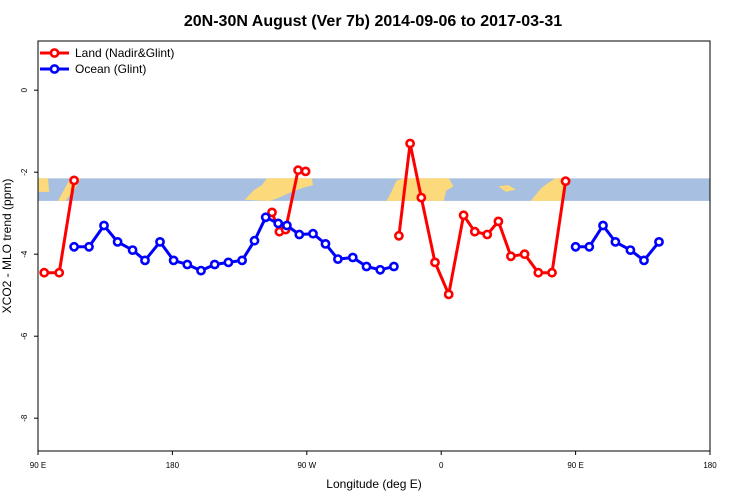  I want to click on series-line, so click(234, 244).